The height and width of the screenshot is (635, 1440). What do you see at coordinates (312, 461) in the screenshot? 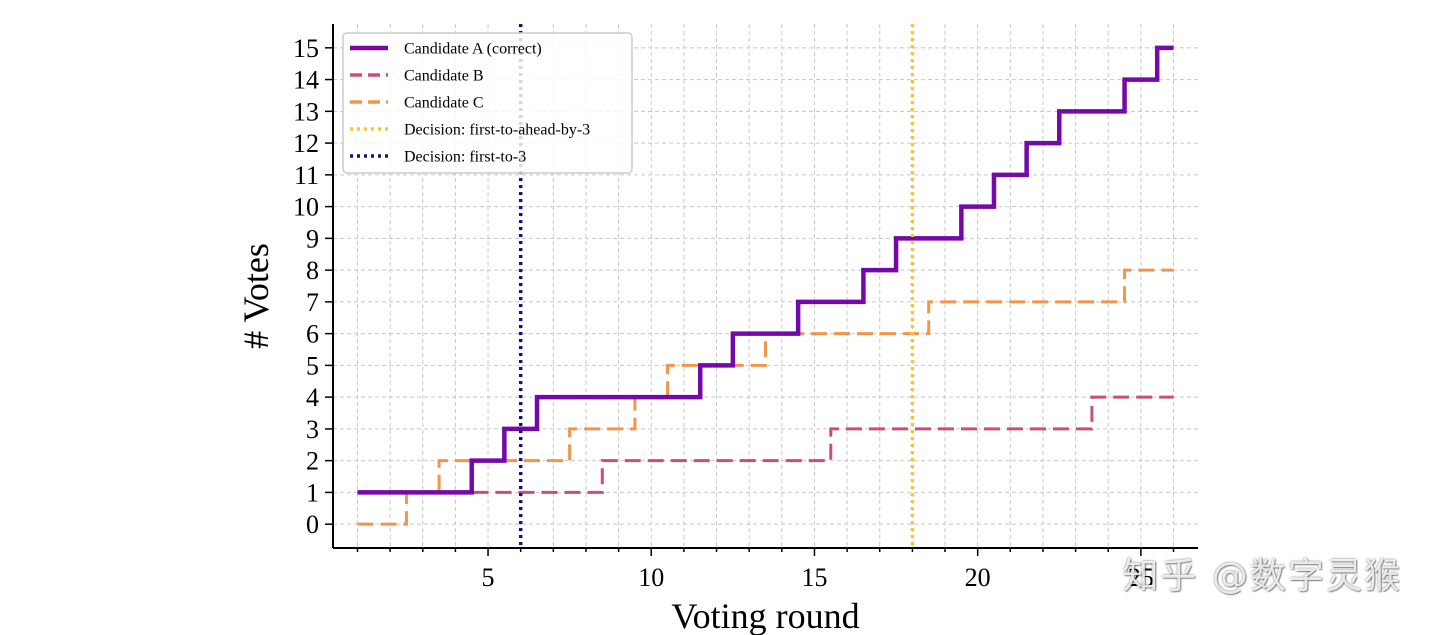
I see `y-tick-label: 2` at bounding box center [312, 461].